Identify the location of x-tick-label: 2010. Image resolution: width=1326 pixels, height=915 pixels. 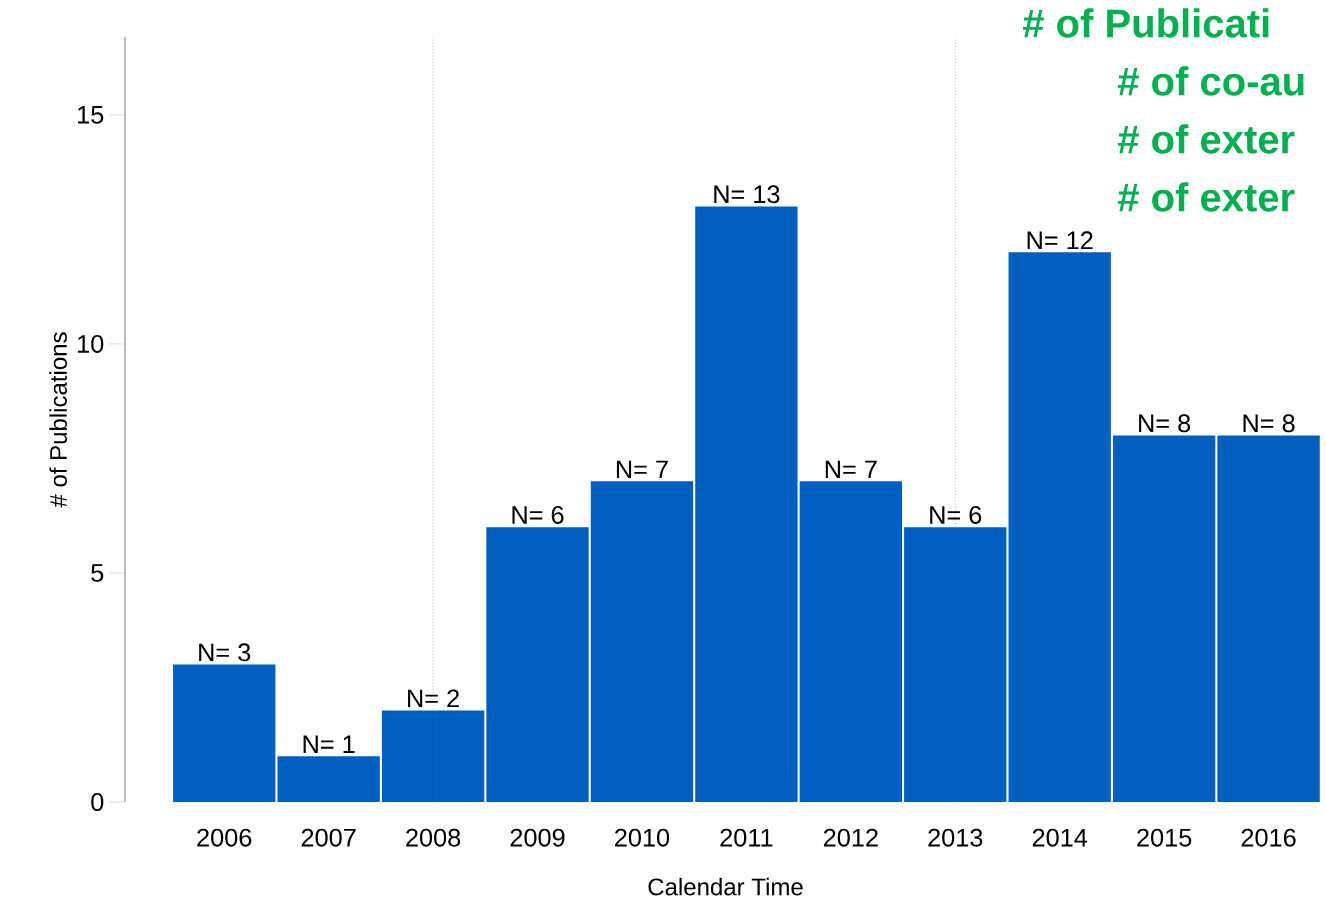
(642, 837).